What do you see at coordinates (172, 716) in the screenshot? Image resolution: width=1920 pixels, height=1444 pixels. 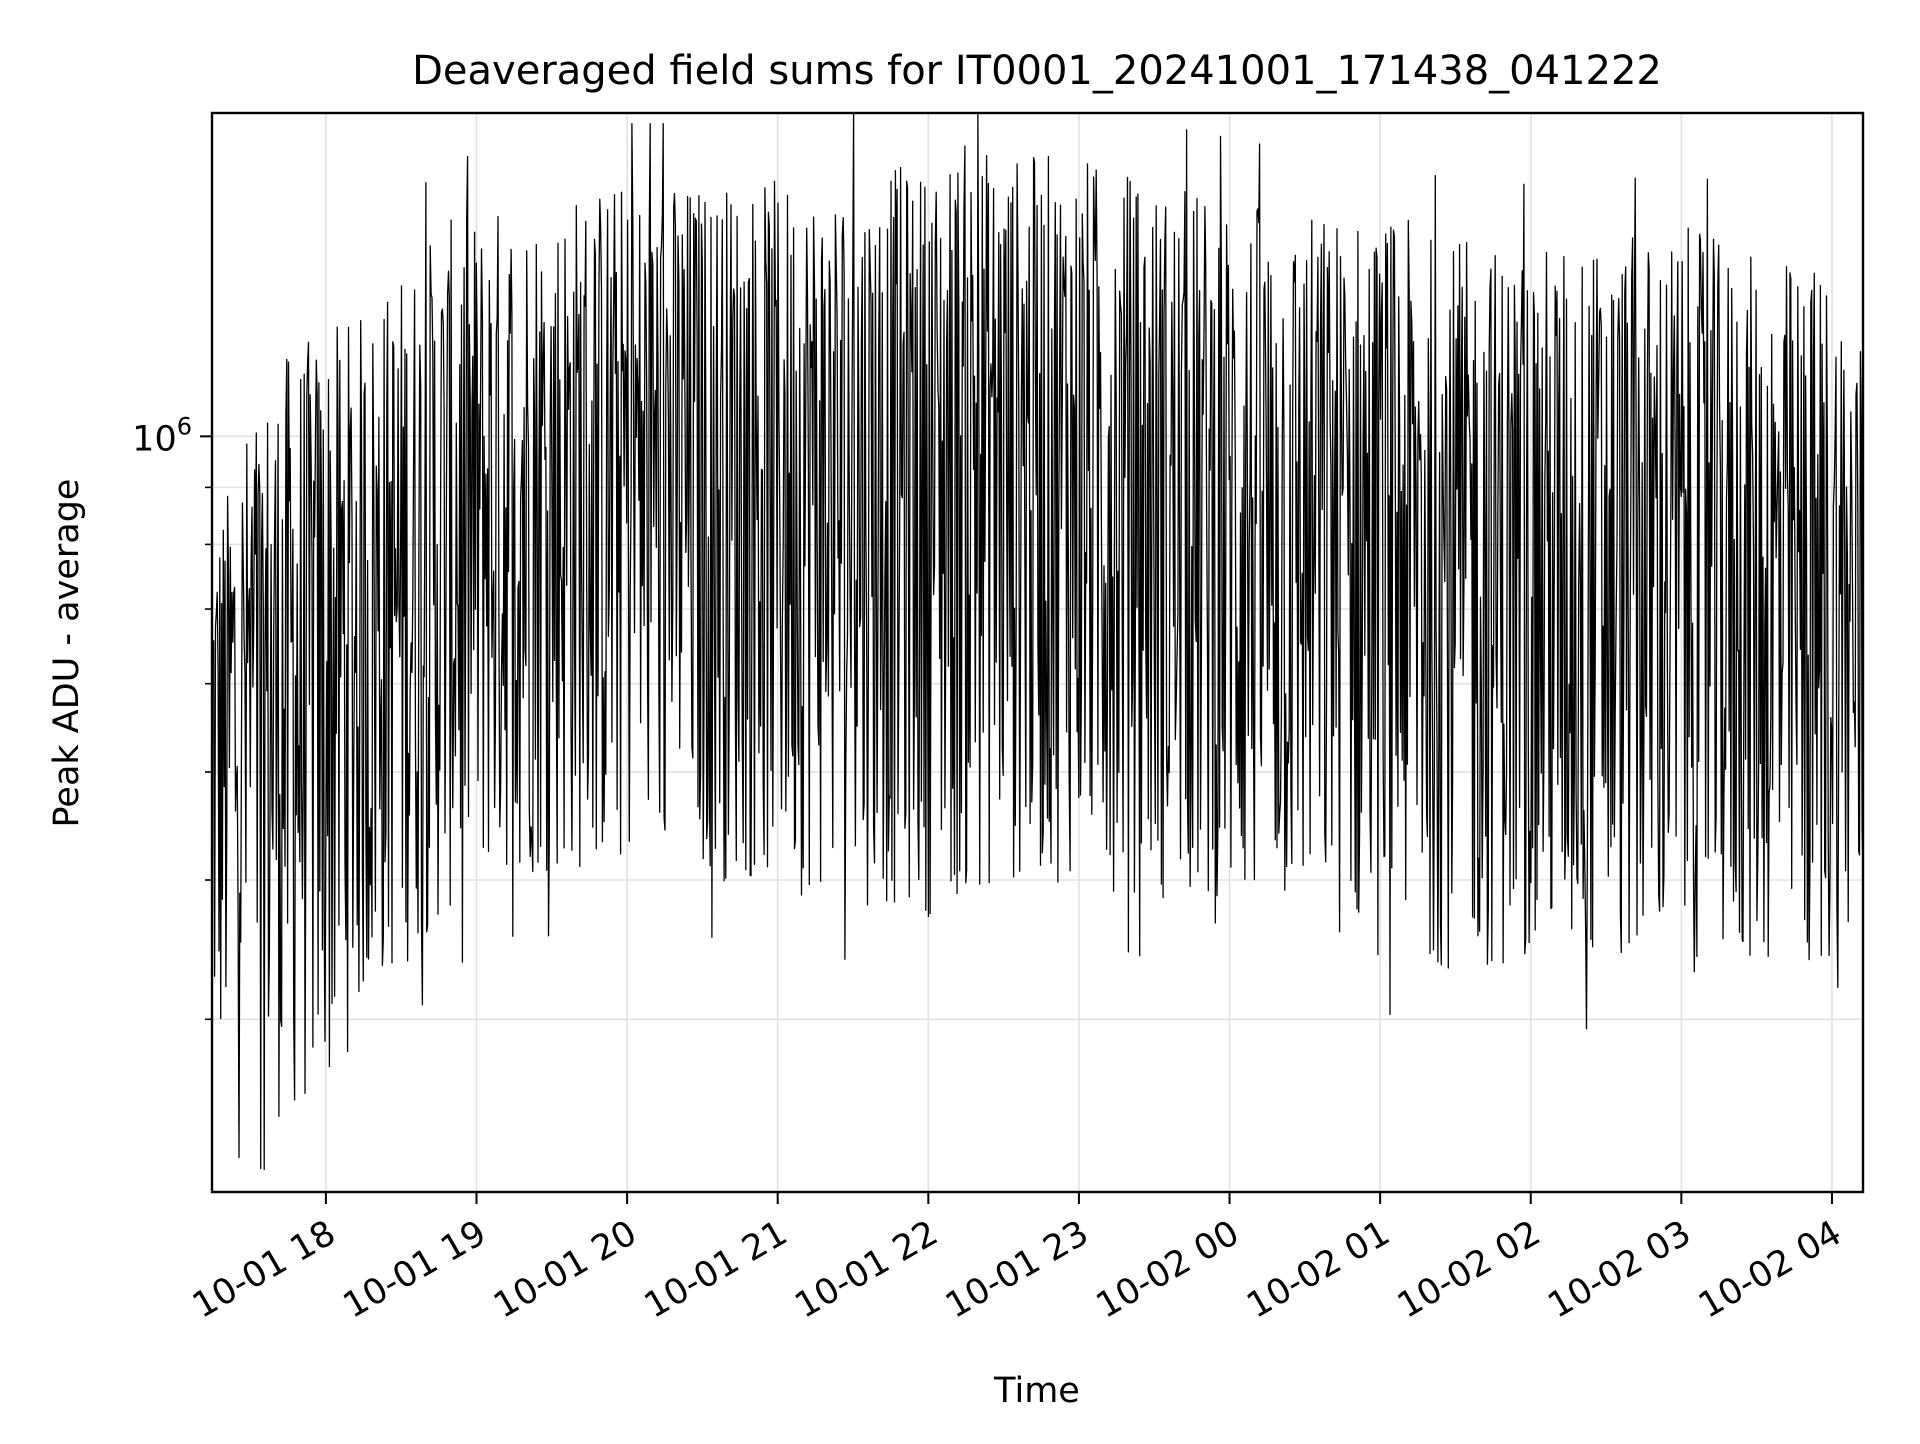 I see `y-axis: 106` at bounding box center [172, 716].